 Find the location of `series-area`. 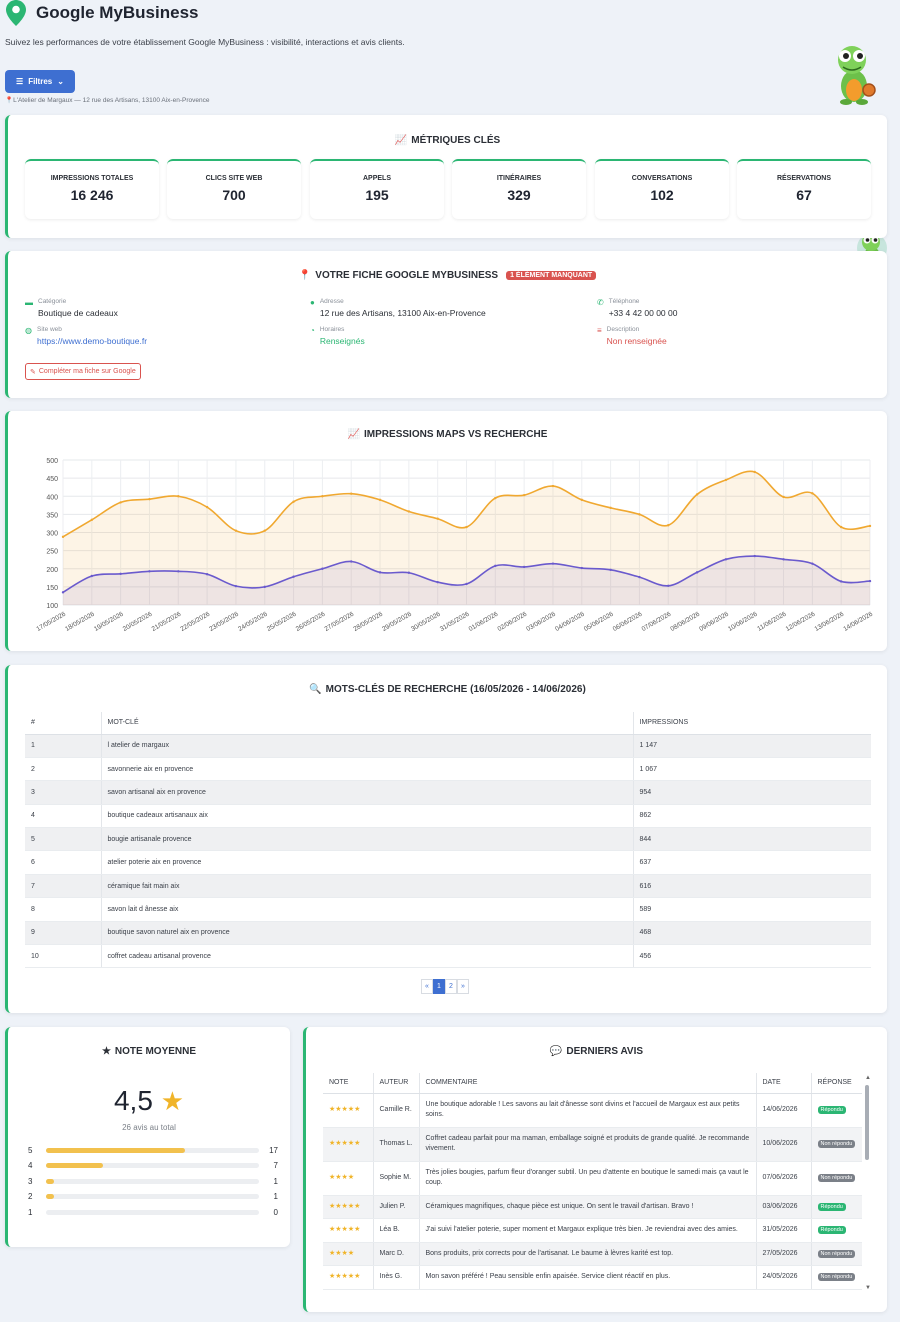

series-area is located at coordinates (466, 538).